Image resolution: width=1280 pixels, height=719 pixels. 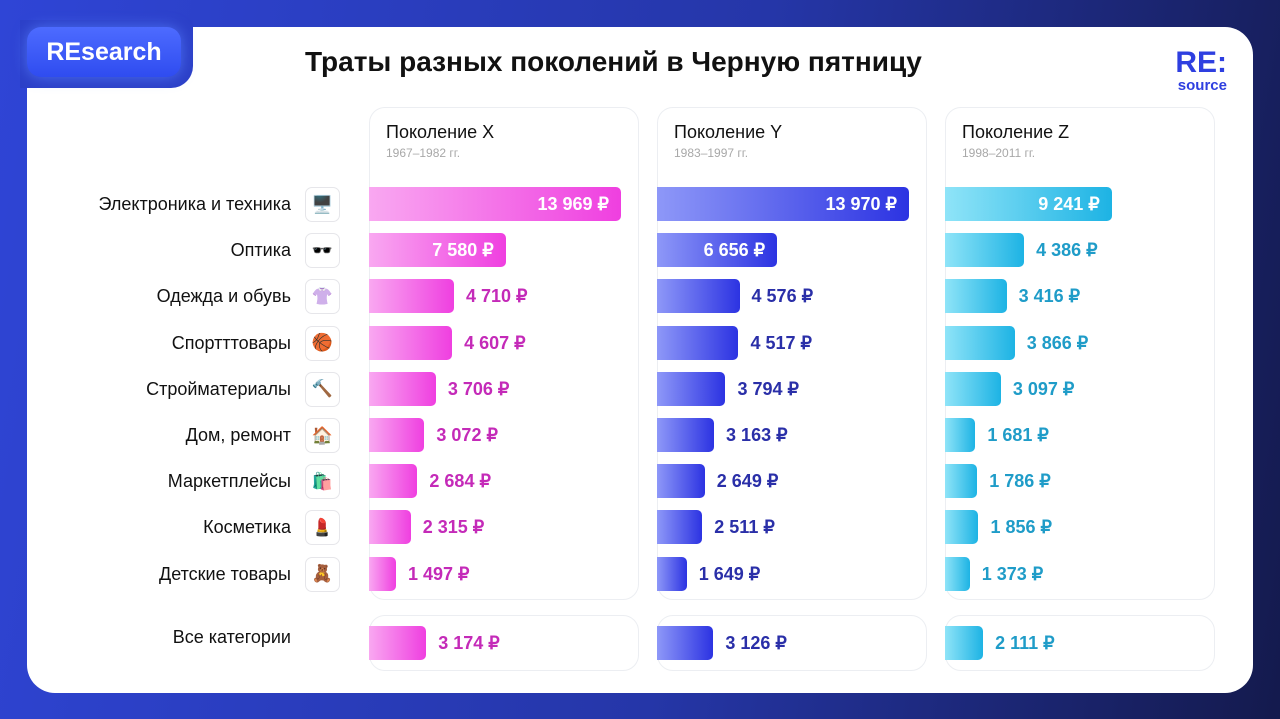 I want to click on panel-header: Поколение Y 1983–1997 гг., so click(x=728, y=141).